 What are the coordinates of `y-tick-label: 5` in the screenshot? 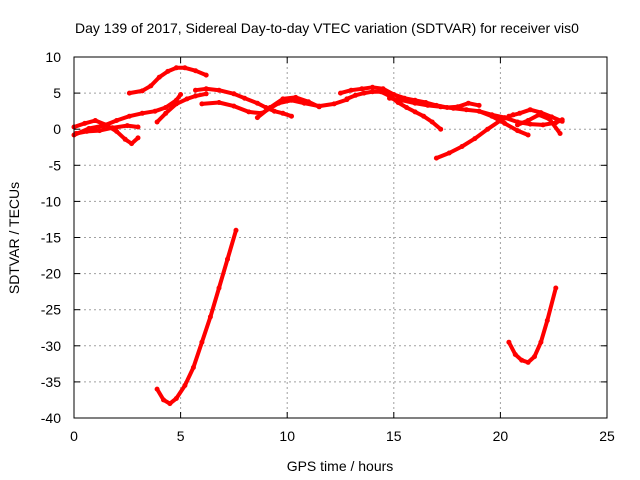 It's located at (57, 93).